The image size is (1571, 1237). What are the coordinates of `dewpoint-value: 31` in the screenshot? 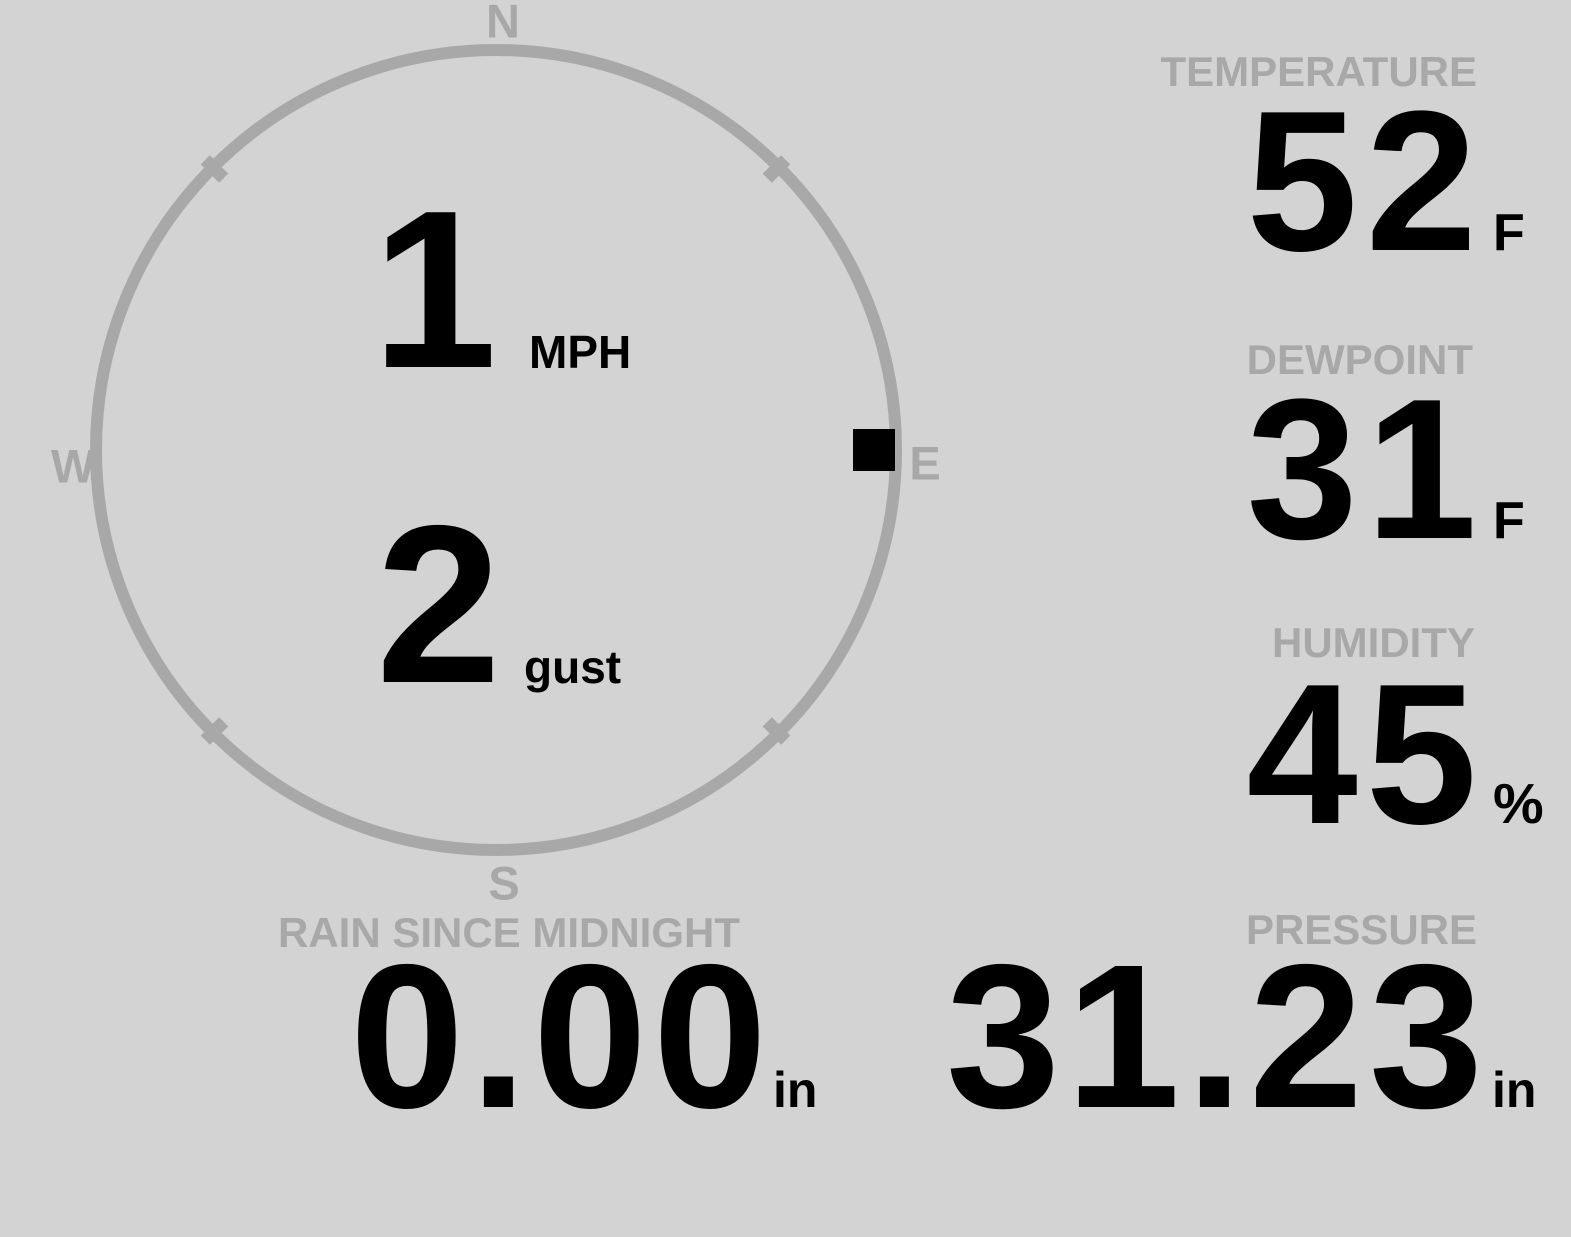 It's located at (1365, 469).